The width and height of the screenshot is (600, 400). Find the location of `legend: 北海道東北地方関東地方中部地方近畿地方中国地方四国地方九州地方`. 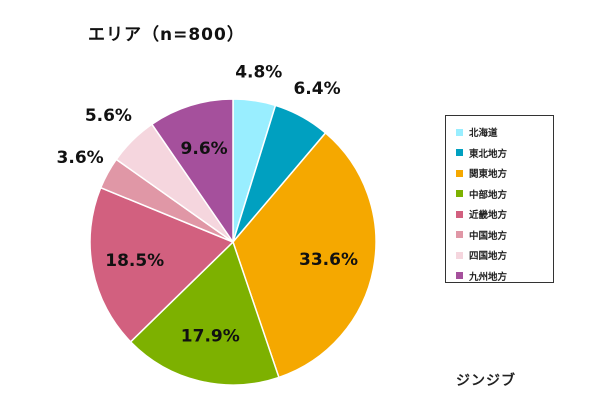

legend: 北海道東北地方関東地方中部地方近畿地方中国地方四国地方九州地方 is located at coordinates (499, 199).